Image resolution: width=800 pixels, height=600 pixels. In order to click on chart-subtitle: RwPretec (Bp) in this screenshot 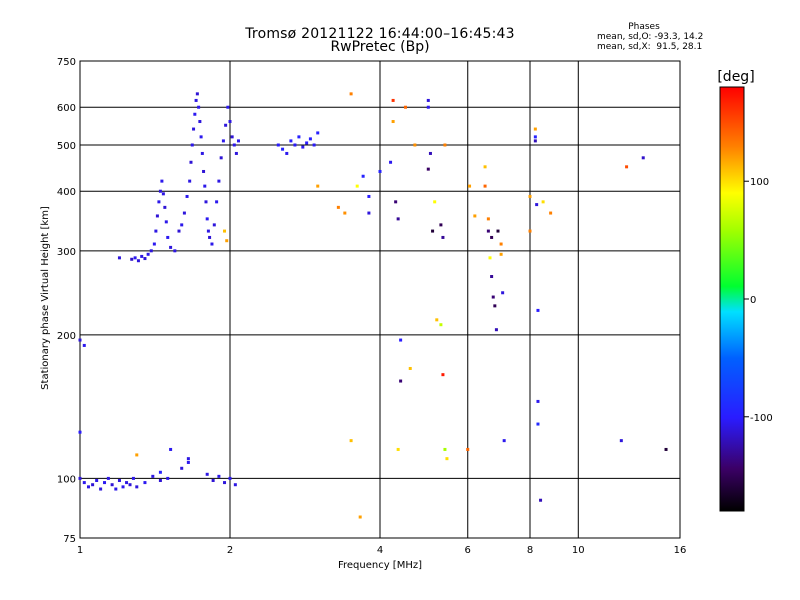, I will do `click(380, 47)`.